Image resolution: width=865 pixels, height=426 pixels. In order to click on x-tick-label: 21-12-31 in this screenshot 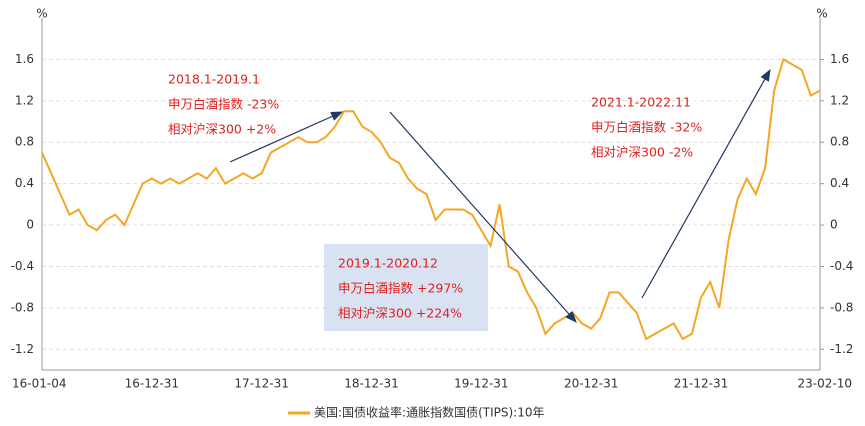, I will do `click(701, 384)`.